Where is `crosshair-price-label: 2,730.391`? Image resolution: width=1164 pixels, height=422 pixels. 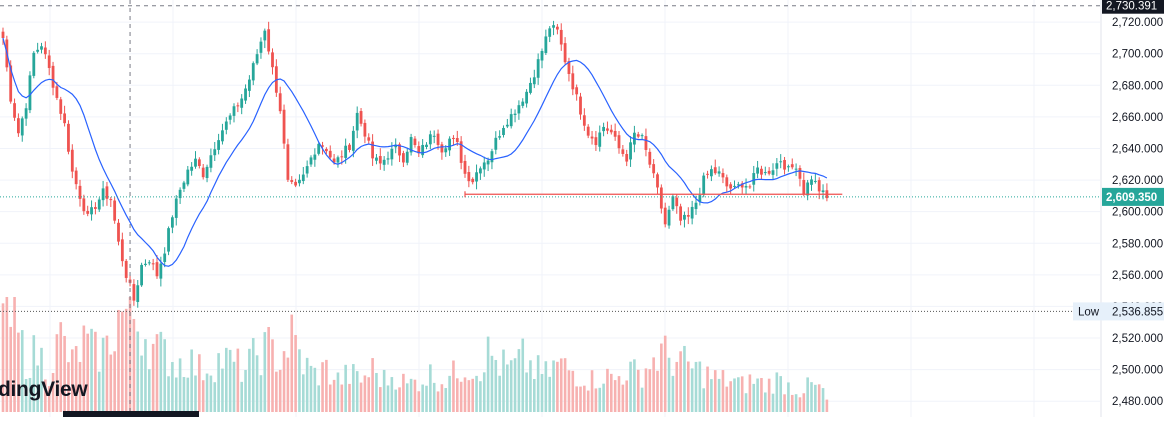
crosshair-price-label: 2,730.391 is located at coordinates (1131, 7).